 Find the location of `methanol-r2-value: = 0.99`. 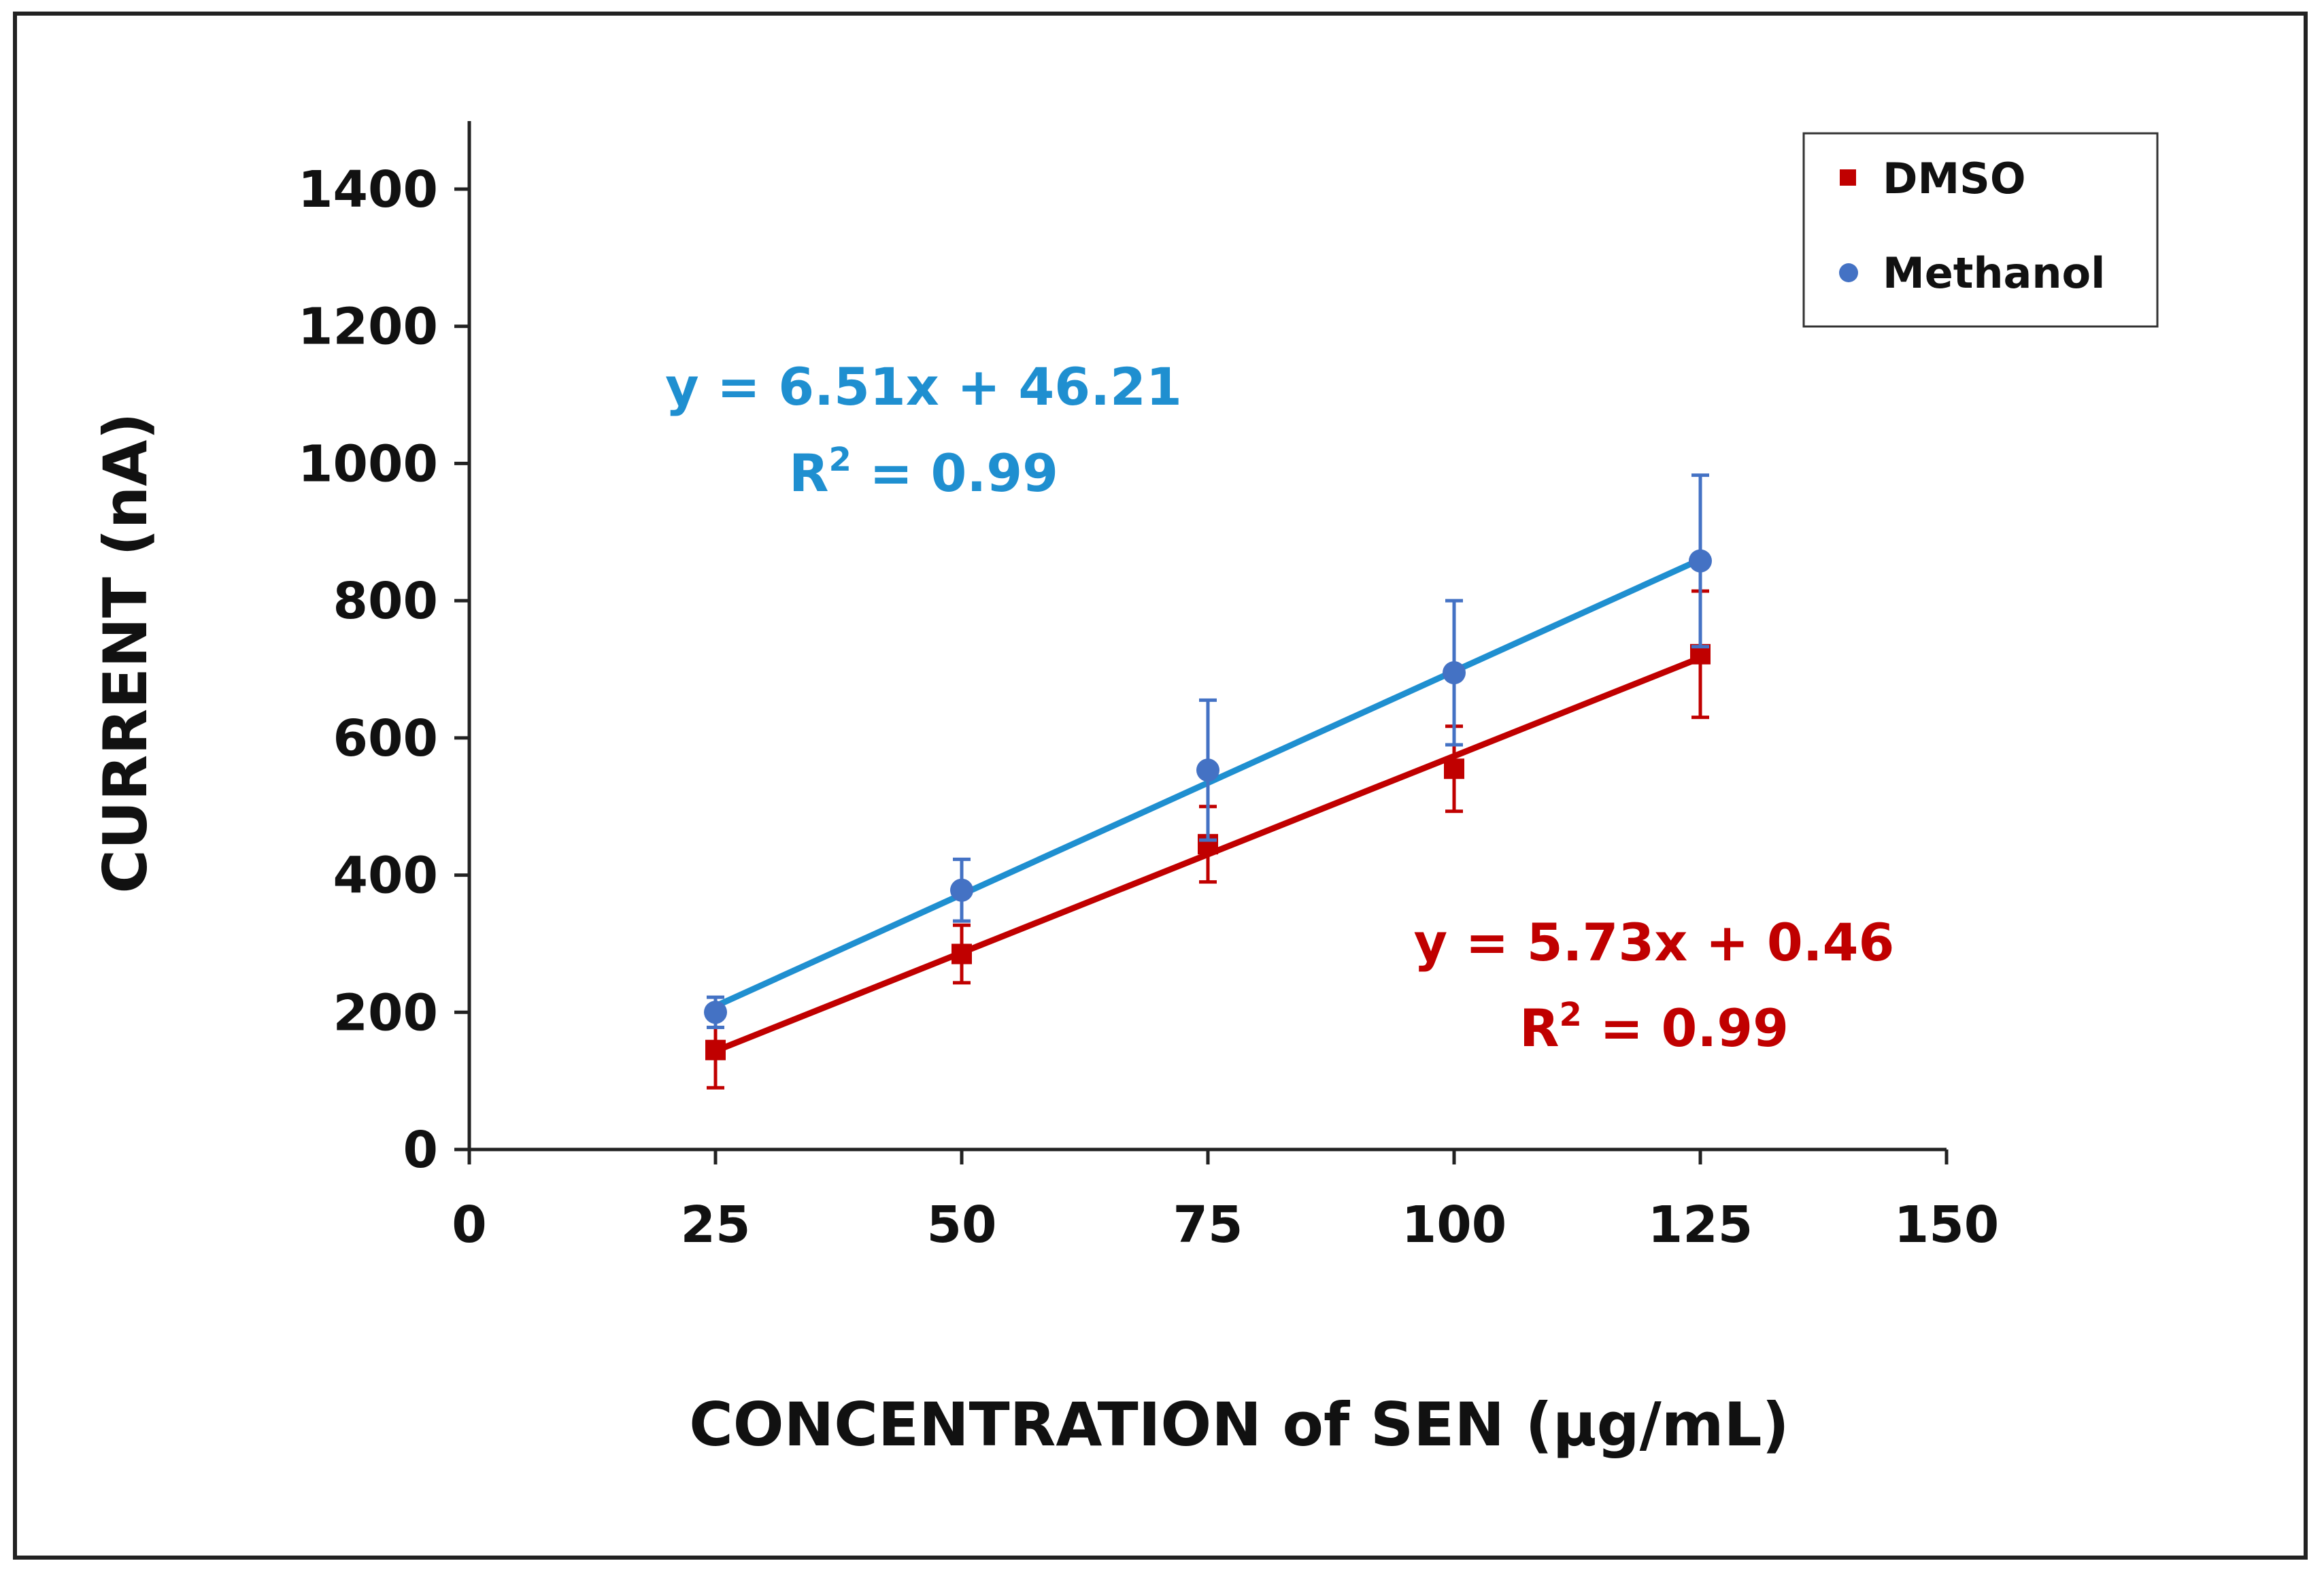

methanol-r2-value: = 0.99 is located at coordinates (955, 473).